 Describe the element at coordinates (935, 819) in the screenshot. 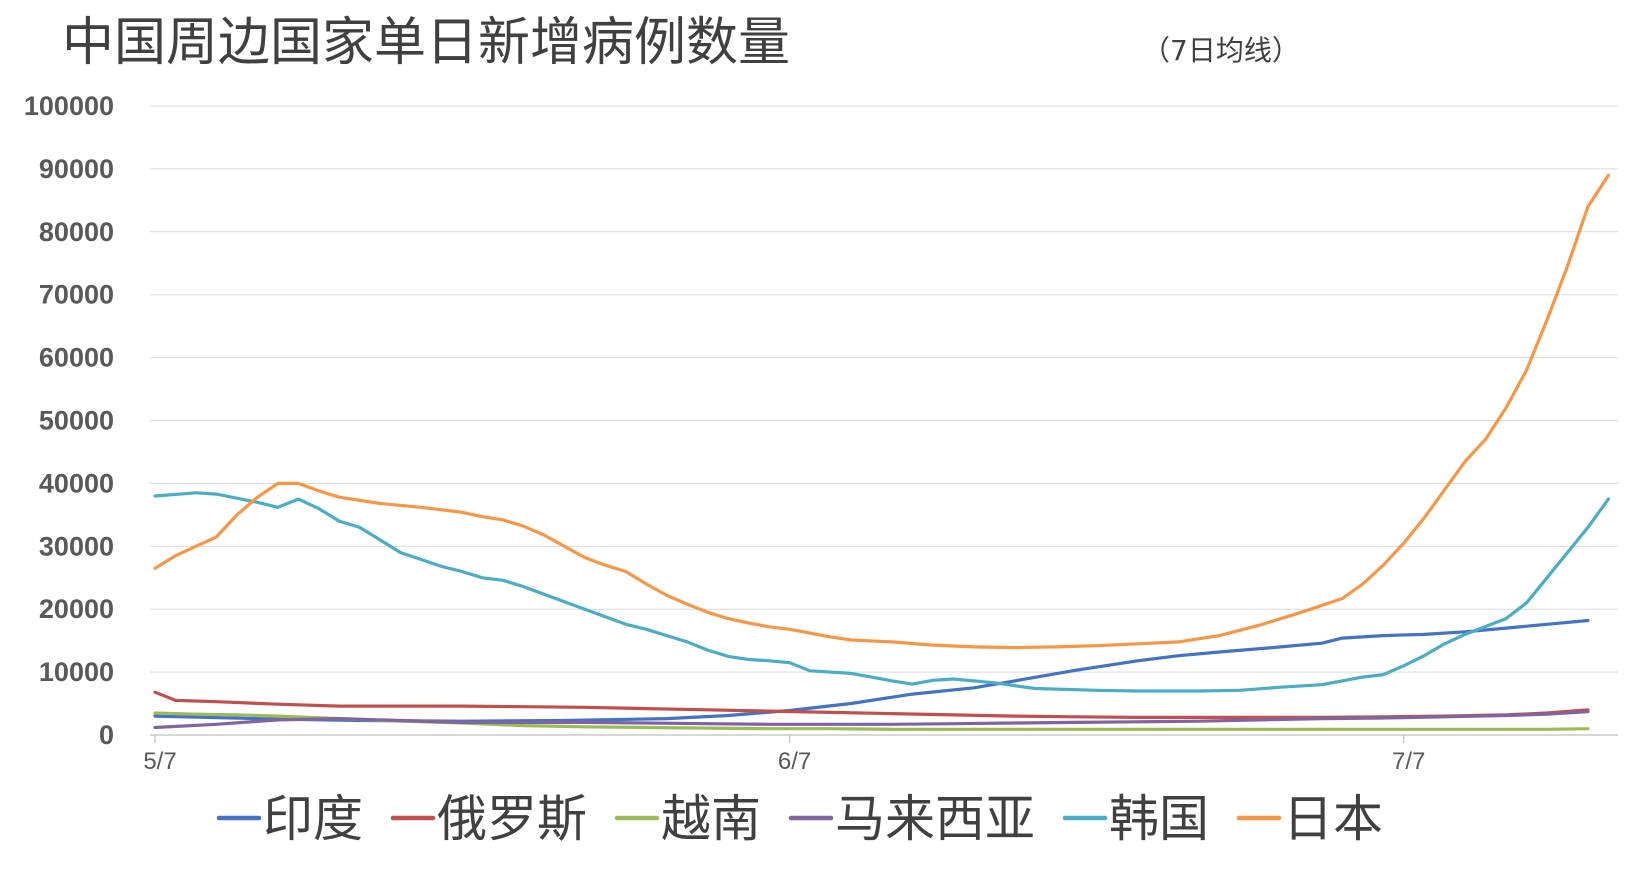

I see `legend-label: 马来西亚` at that location.